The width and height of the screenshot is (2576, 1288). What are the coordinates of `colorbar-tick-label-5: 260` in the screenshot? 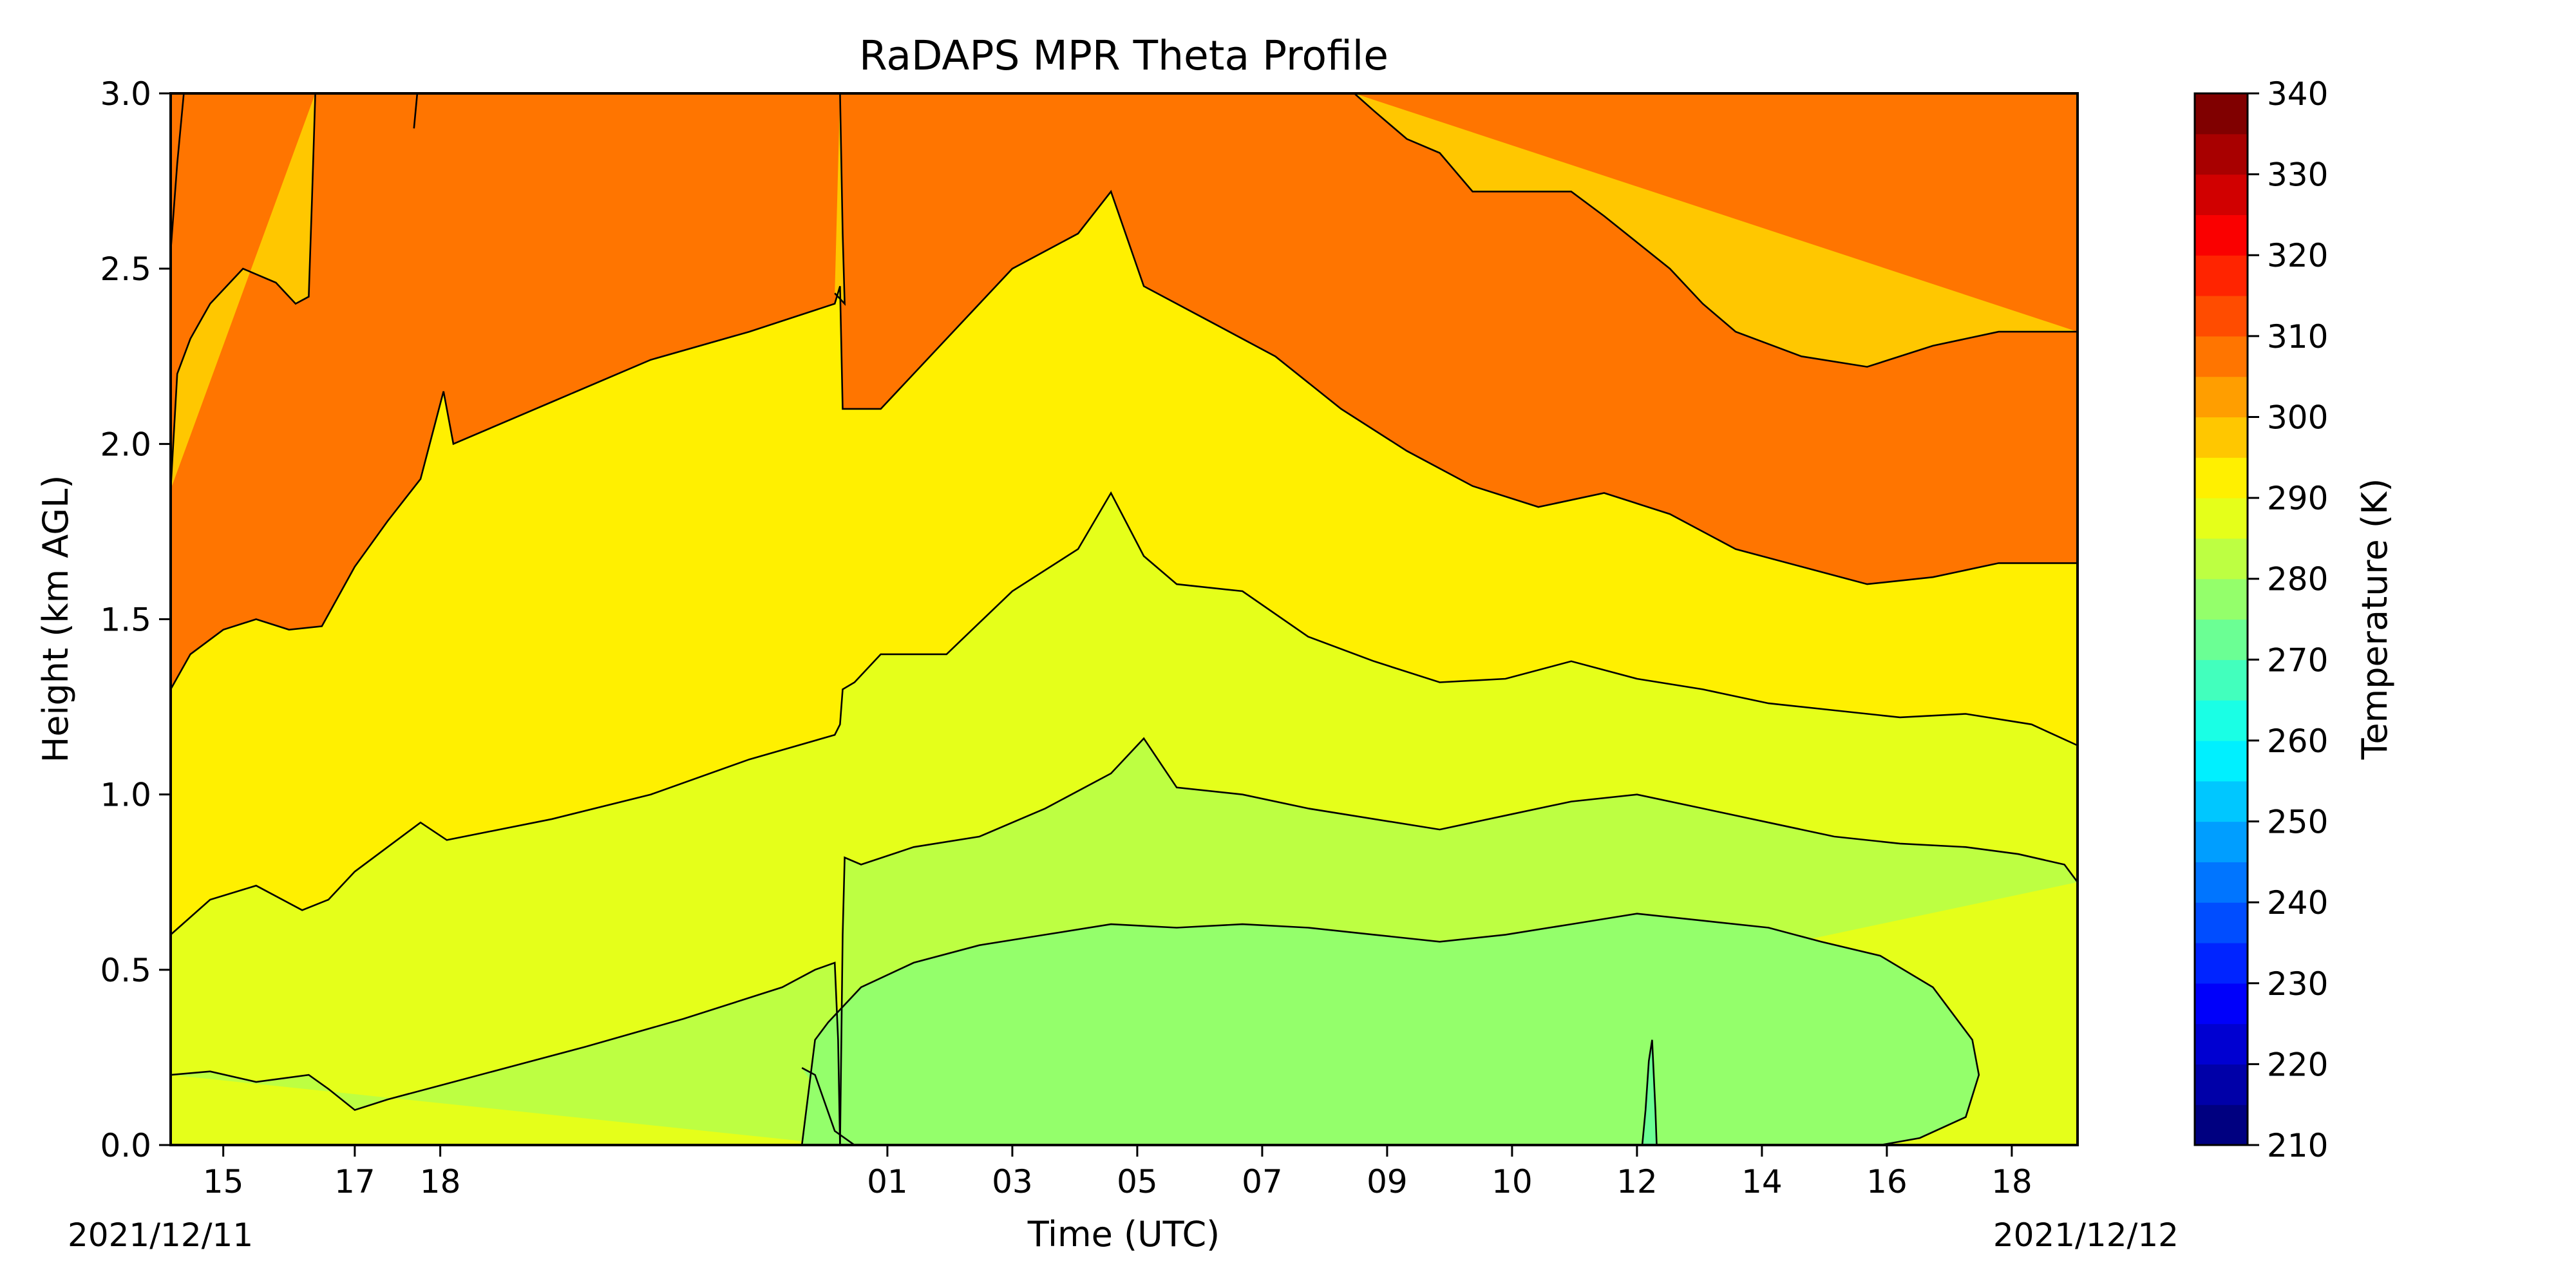 It's located at (2297, 742).